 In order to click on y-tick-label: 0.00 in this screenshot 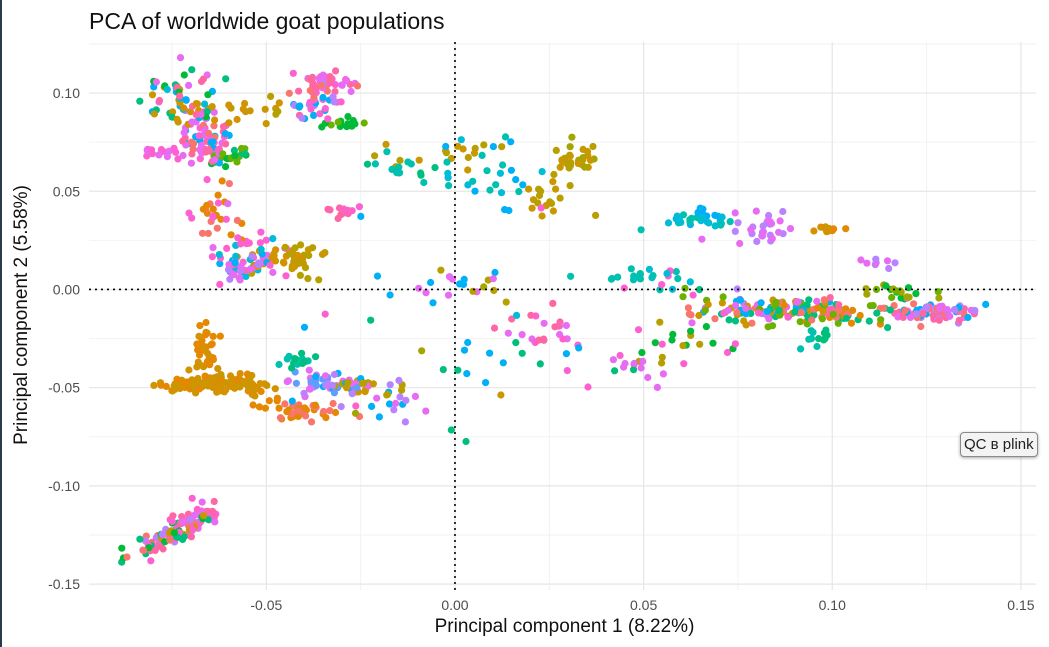, I will do `click(66, 289)`.